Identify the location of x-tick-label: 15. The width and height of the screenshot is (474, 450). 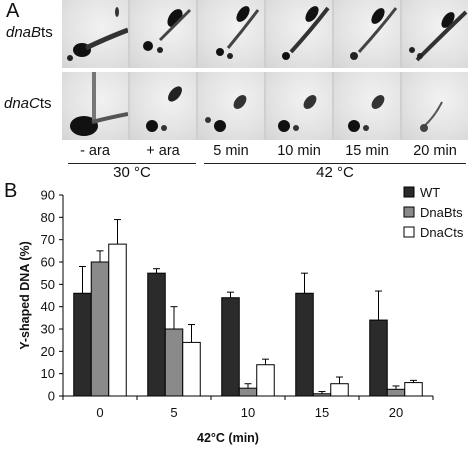
(322, 412).